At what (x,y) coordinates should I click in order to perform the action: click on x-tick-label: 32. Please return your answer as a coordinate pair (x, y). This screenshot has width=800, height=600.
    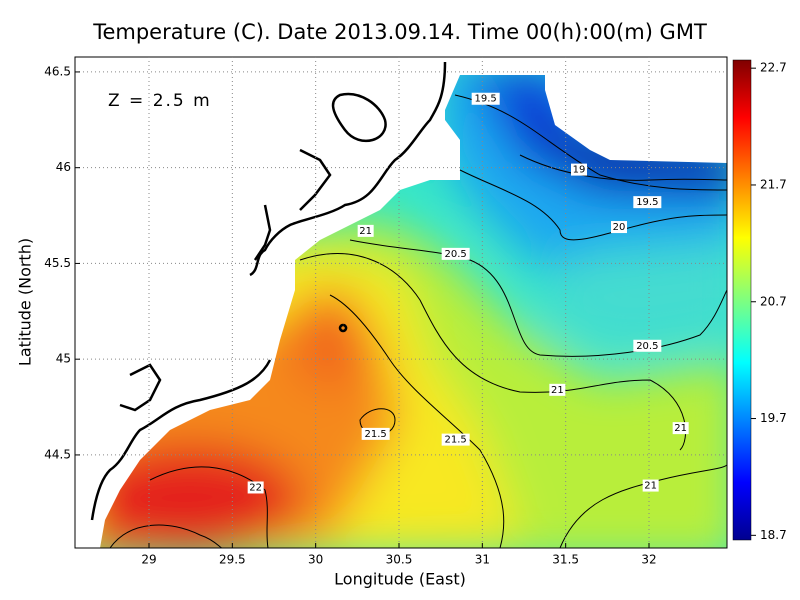
    Looking at the image, I should click on (648, 560).